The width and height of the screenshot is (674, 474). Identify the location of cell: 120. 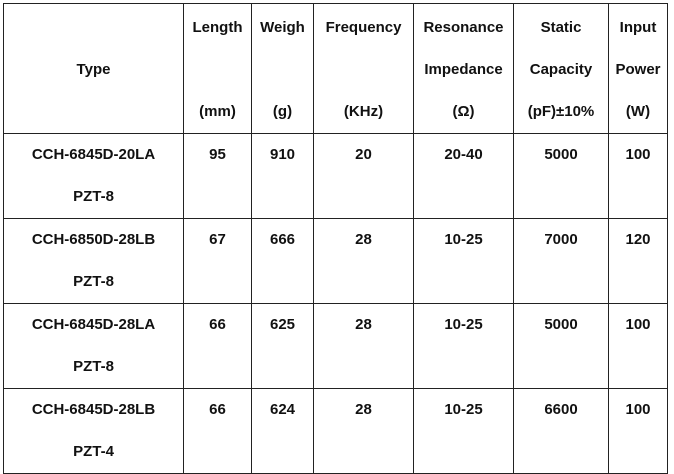
(638, 261).